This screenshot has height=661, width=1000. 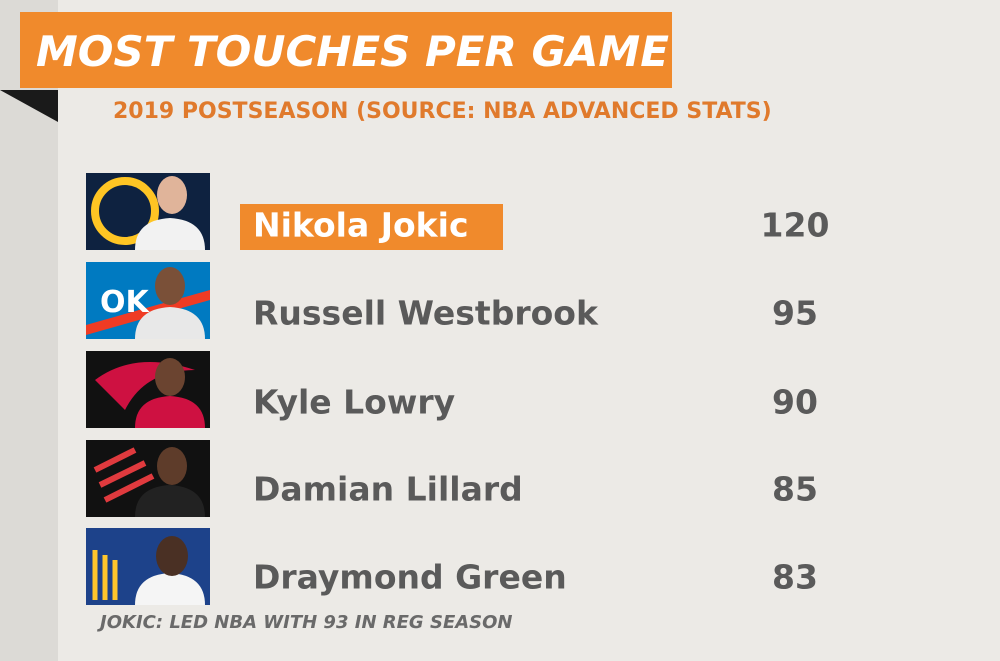 What do you see at coordinates (795, 313) in the screenshot?
I see `touches-value: 95` at bounding box center [795, 313].